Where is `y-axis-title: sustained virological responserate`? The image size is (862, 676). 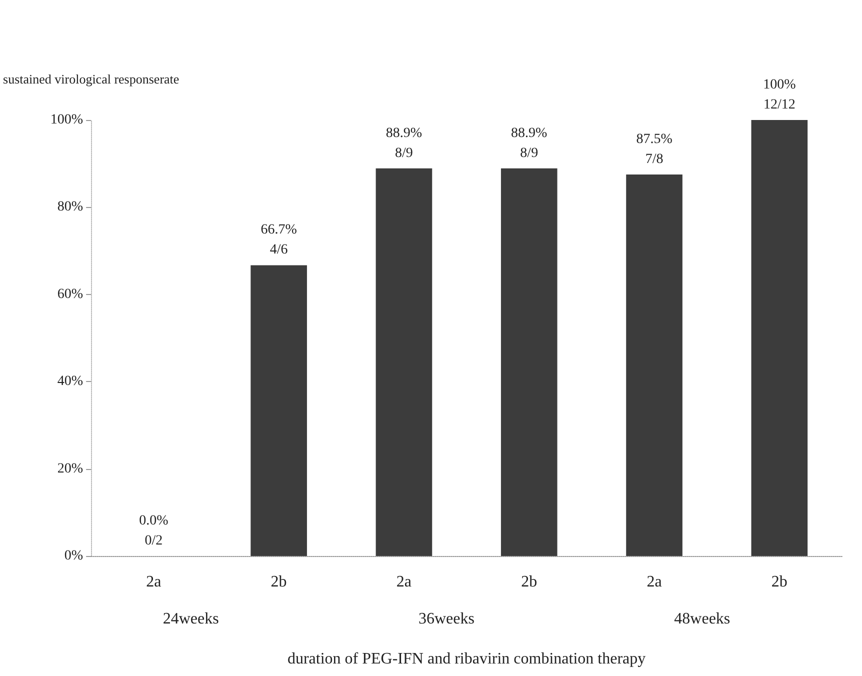 y-axis-title: sustained virological responserate is located at coordinates (91, 79).